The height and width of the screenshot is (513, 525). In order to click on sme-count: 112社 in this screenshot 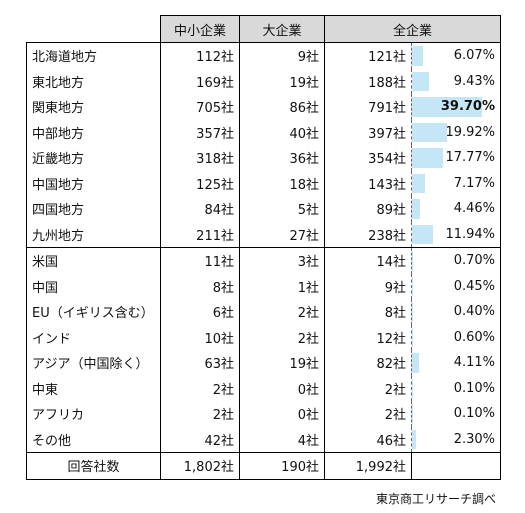, I will do `click(200, 55)`.